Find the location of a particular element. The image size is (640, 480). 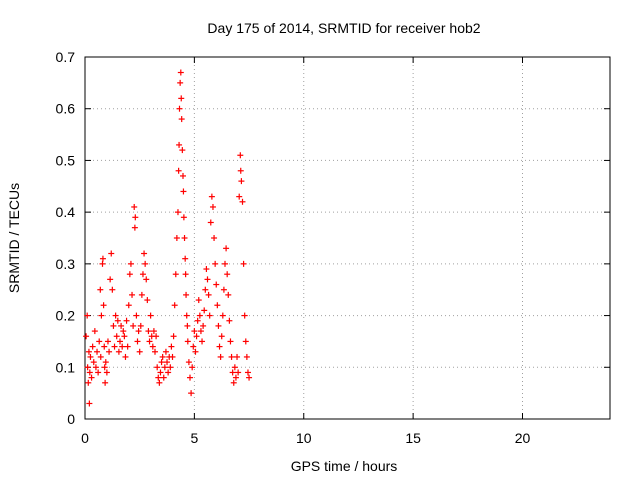

y-tick-label: 0.6 is located at coordinates (66, 109).